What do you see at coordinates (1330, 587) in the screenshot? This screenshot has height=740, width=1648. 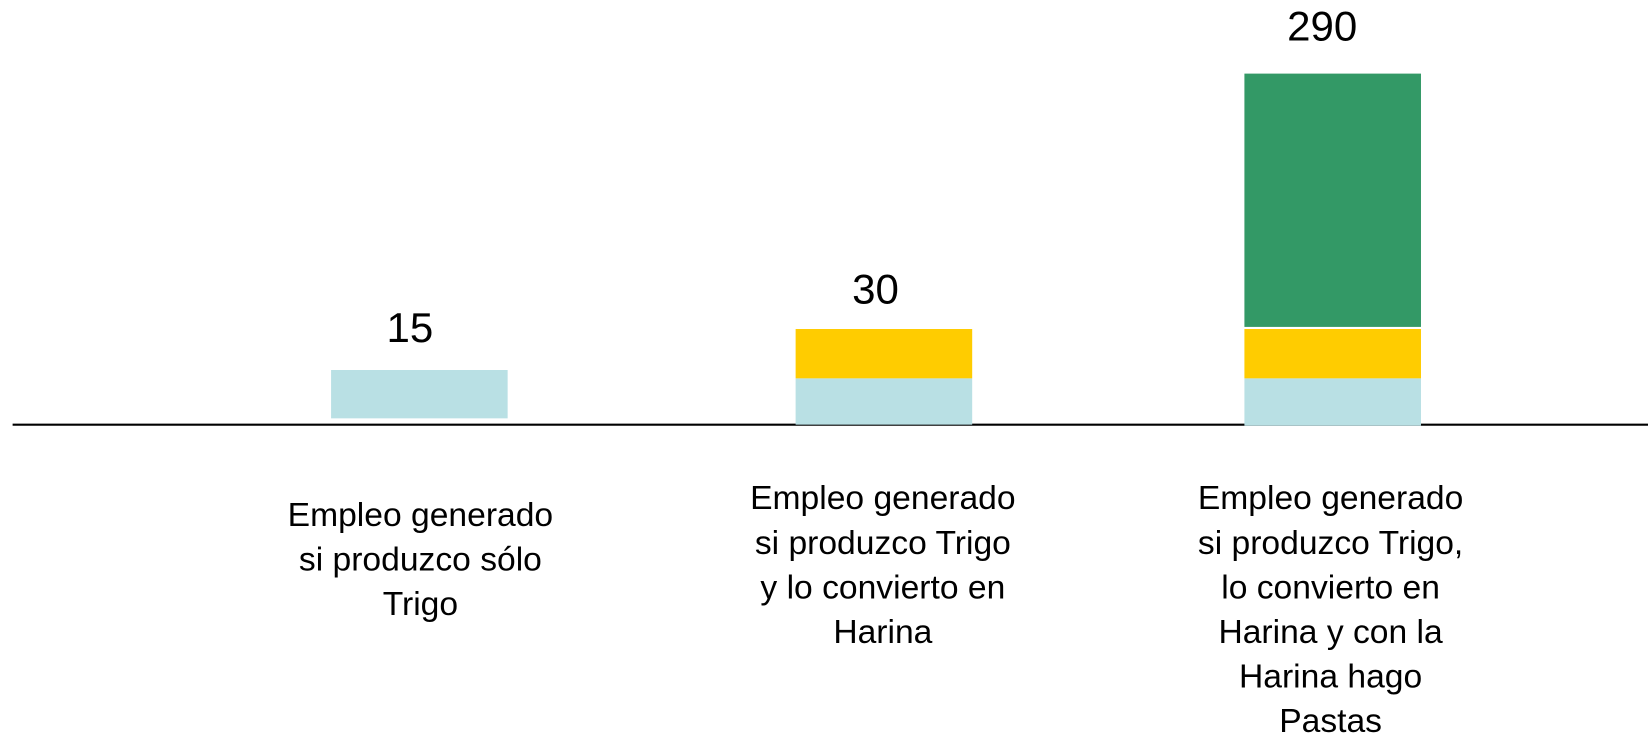 I see `category-label-line: lo convierto en` at bounding box center [1330, 587].